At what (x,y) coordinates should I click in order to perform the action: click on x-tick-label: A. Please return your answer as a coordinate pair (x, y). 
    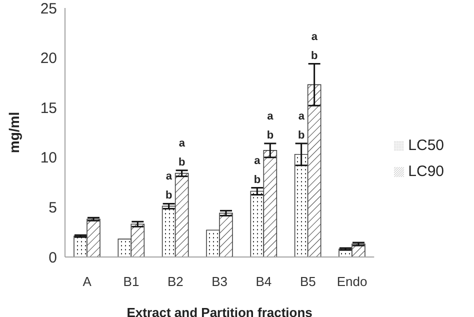
    Looking at the image, I should click on (87, 282).